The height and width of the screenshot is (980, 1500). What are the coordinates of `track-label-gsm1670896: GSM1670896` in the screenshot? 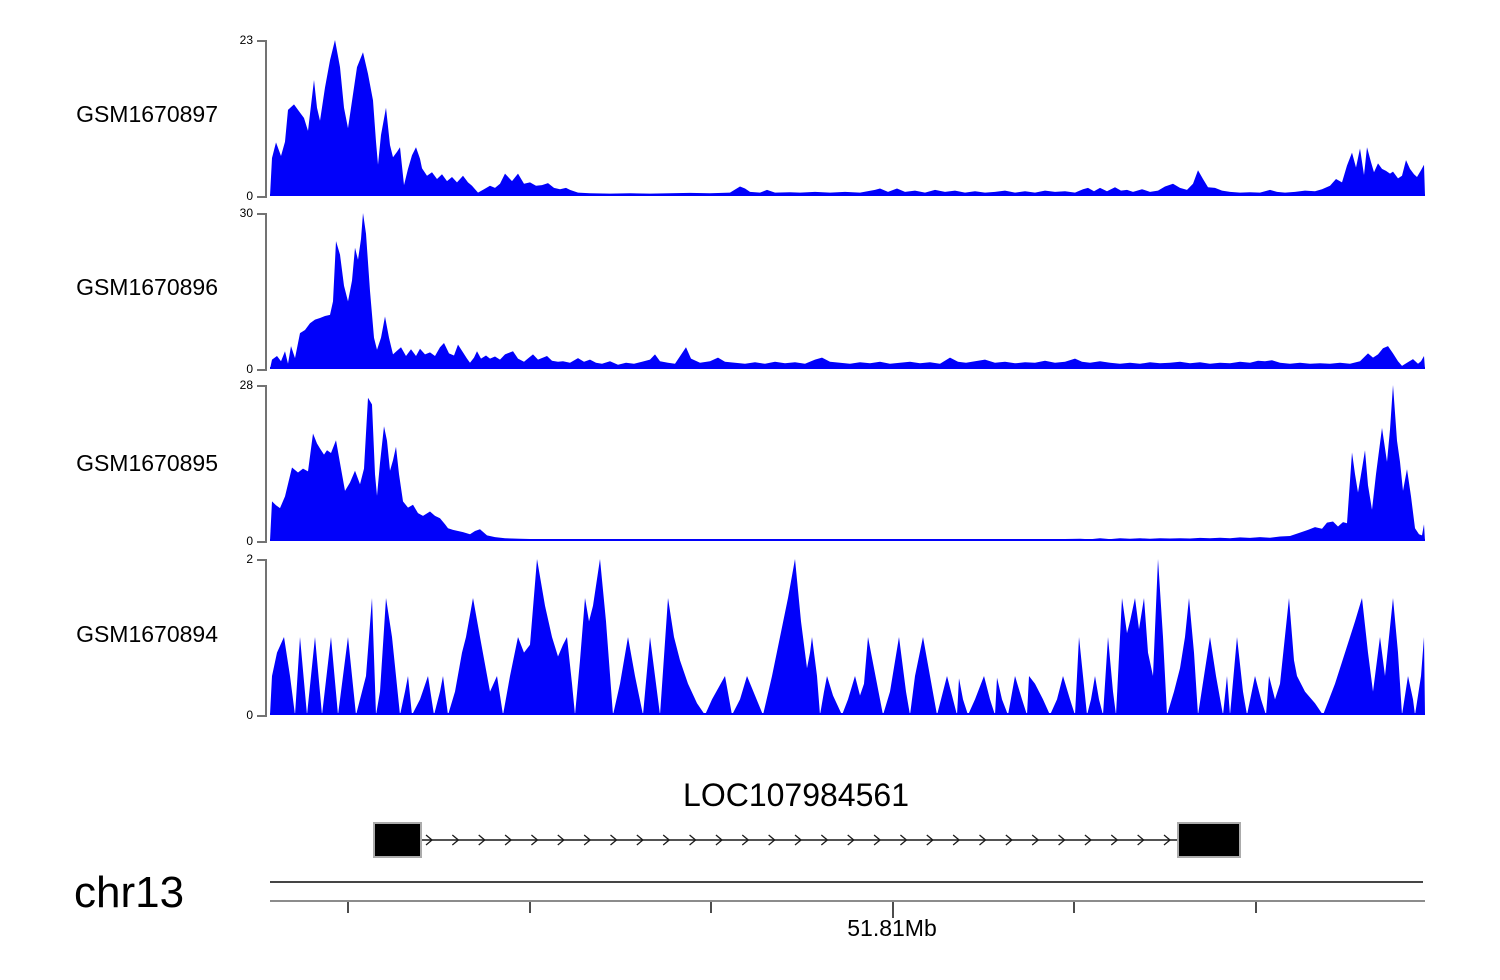 It's located at (147, 287).